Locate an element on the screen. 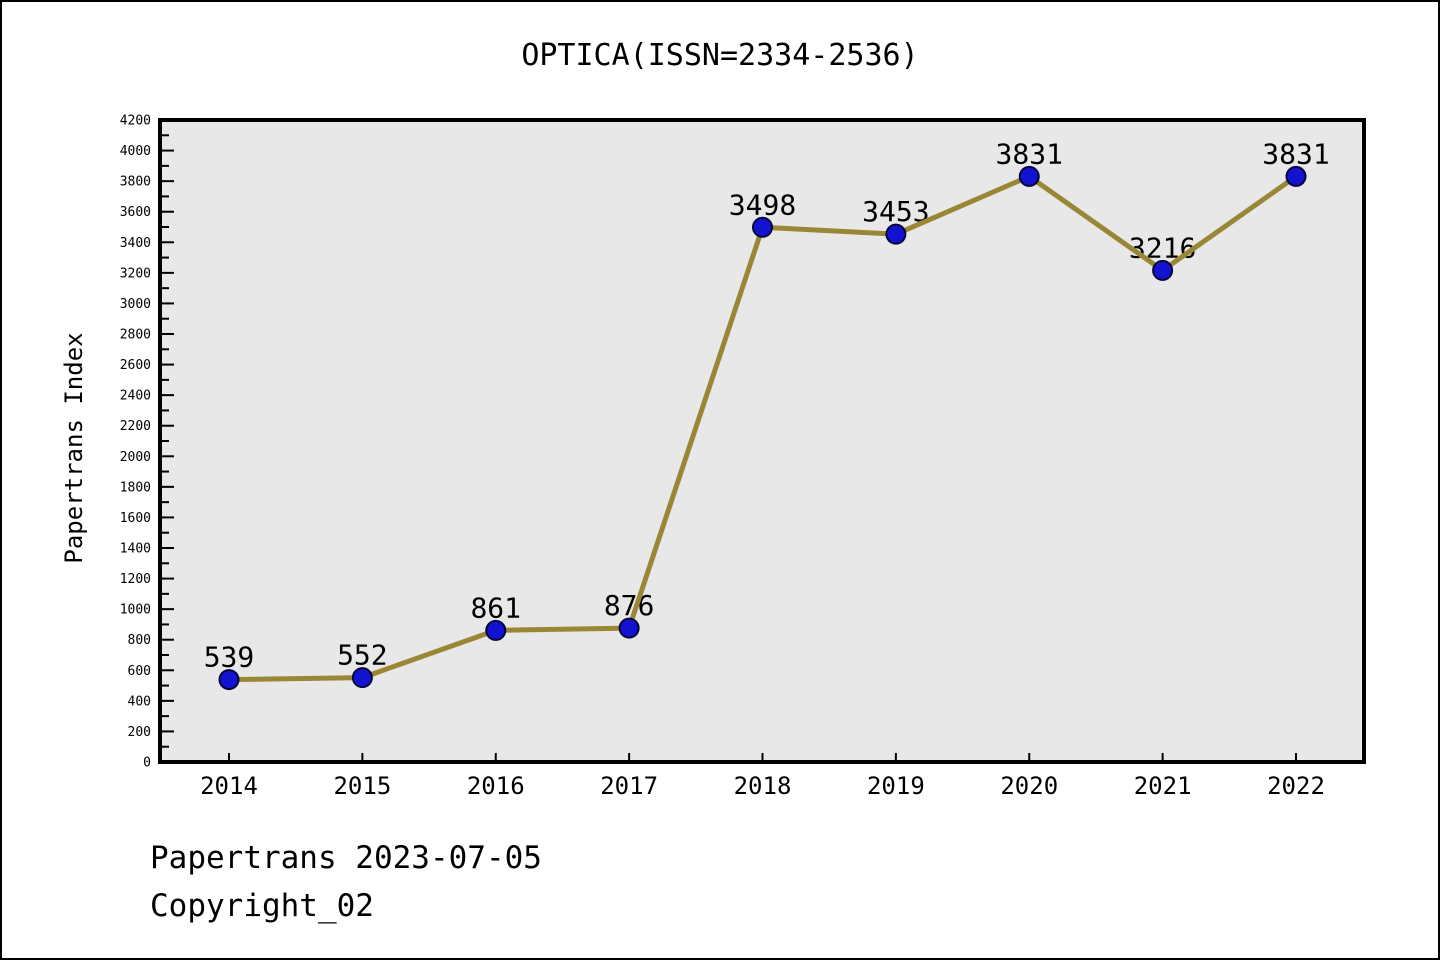 This screenshot has width=1440, height=960. y-tick-label: 0 is located at coordinates (147, 763).